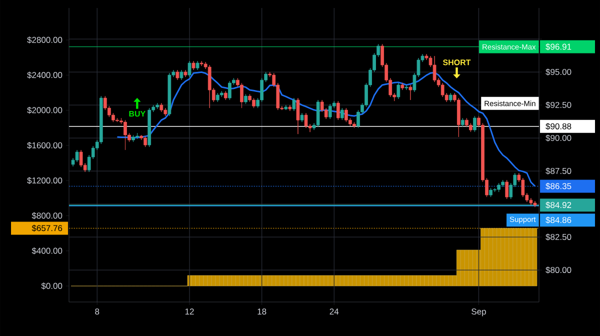 The height and width of the screenshot is (336, 600). Describe the element at coordinates (47, 250) in the screenshot. I see `y2-tick-label: $400.00` at that location.